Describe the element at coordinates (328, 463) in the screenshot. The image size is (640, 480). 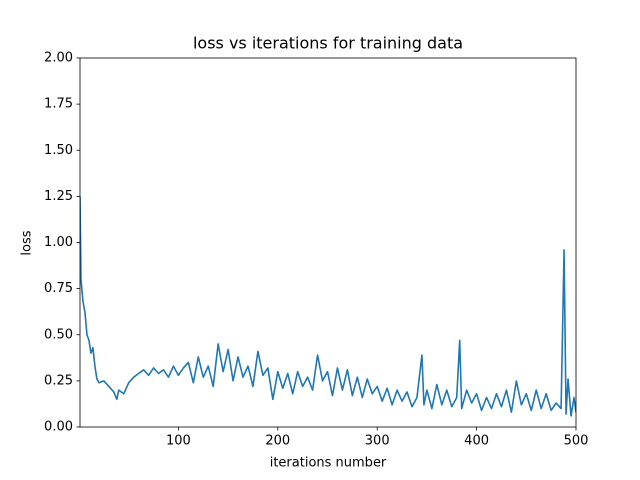
I see `x-axis-label: iterations number` at that location.